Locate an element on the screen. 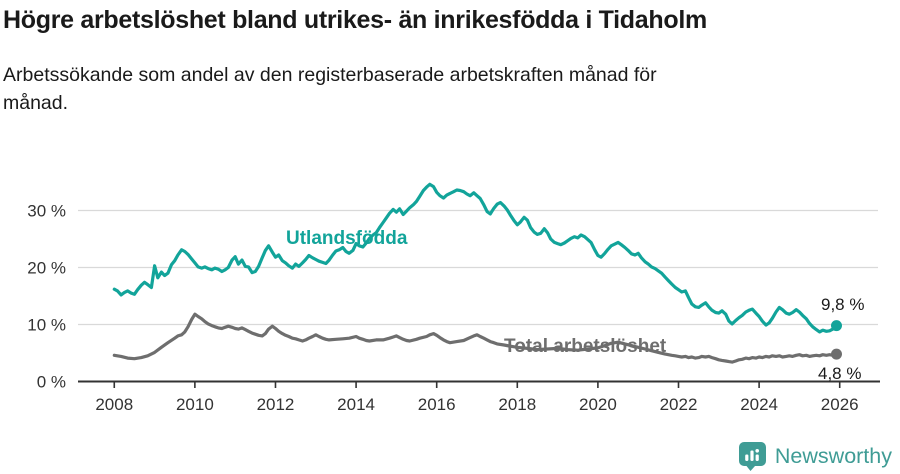 The image size is (900, 474). x-tick-label: 2022 is located at coordinates (679, 404).